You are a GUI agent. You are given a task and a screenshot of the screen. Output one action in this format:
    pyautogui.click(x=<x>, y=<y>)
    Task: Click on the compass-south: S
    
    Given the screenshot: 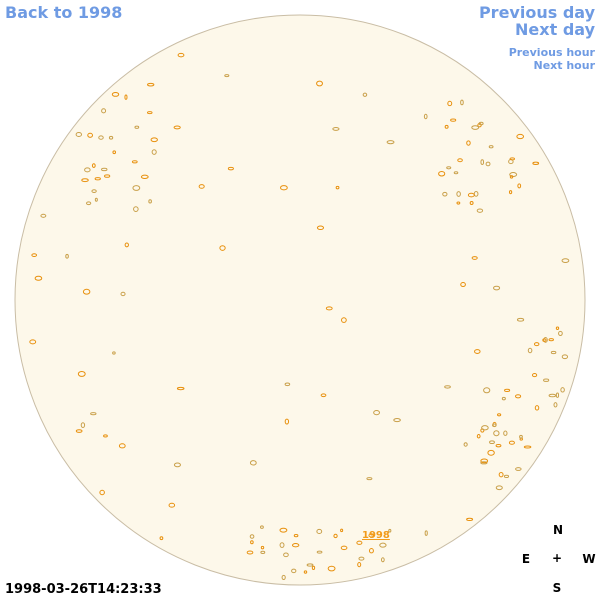 What is the action you would take?
    pyautogui.click(x=557, y=588)
    